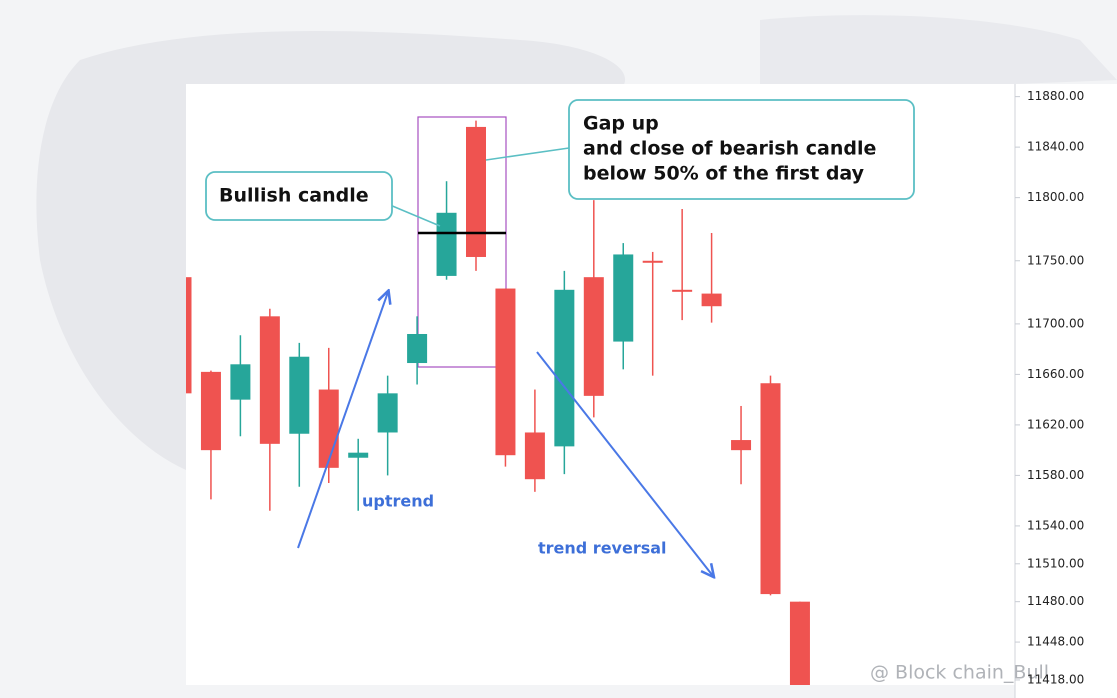  Describe the element at coordinates (1055, 197) in the screenshot. I see `y-tick-label: 11800.00` at that location.